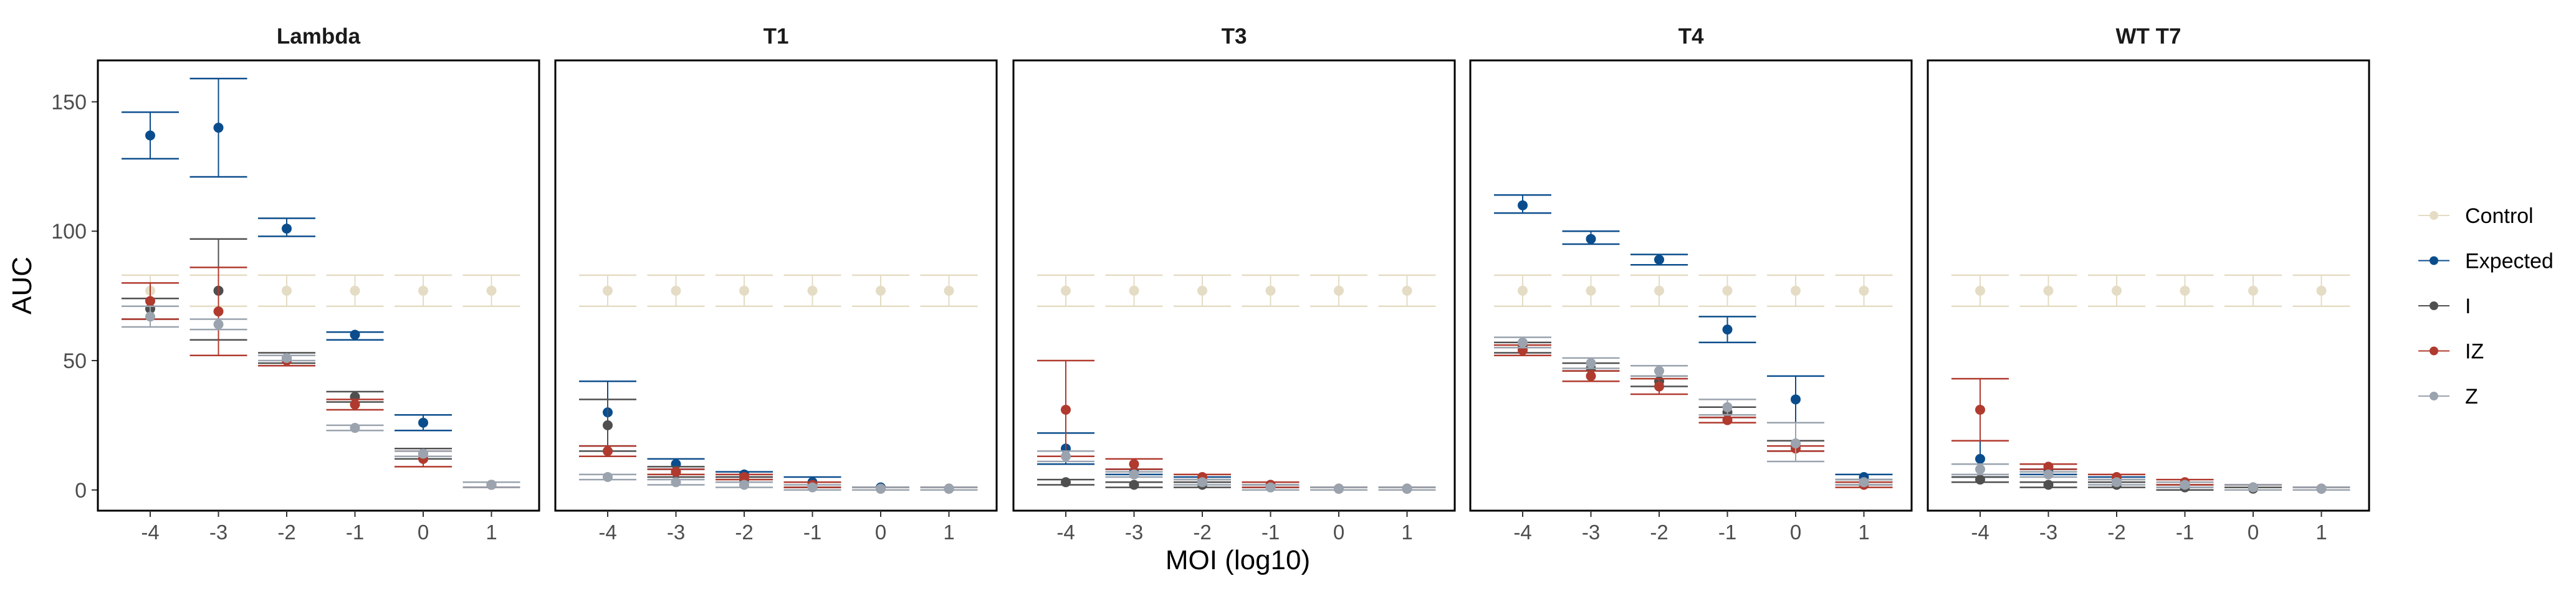  Describe the element at coordinates (776, 36) in the screenshot. I see `panel-title: T1` at that location.